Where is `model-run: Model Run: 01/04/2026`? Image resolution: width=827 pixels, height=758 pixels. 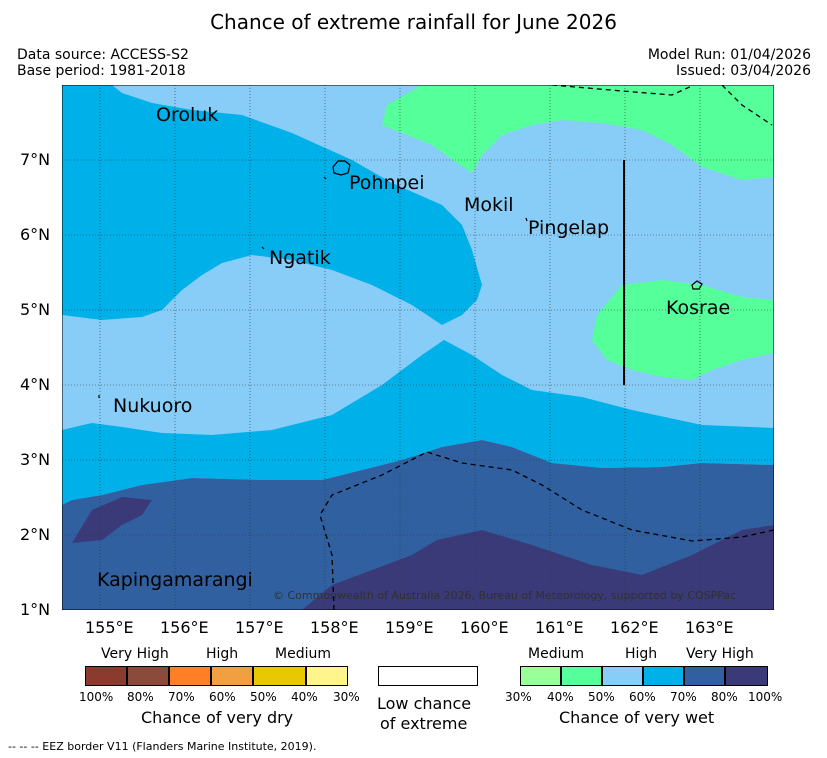
model-run: Model Run: 01/04/2026 is located at coordinates (729, 55).